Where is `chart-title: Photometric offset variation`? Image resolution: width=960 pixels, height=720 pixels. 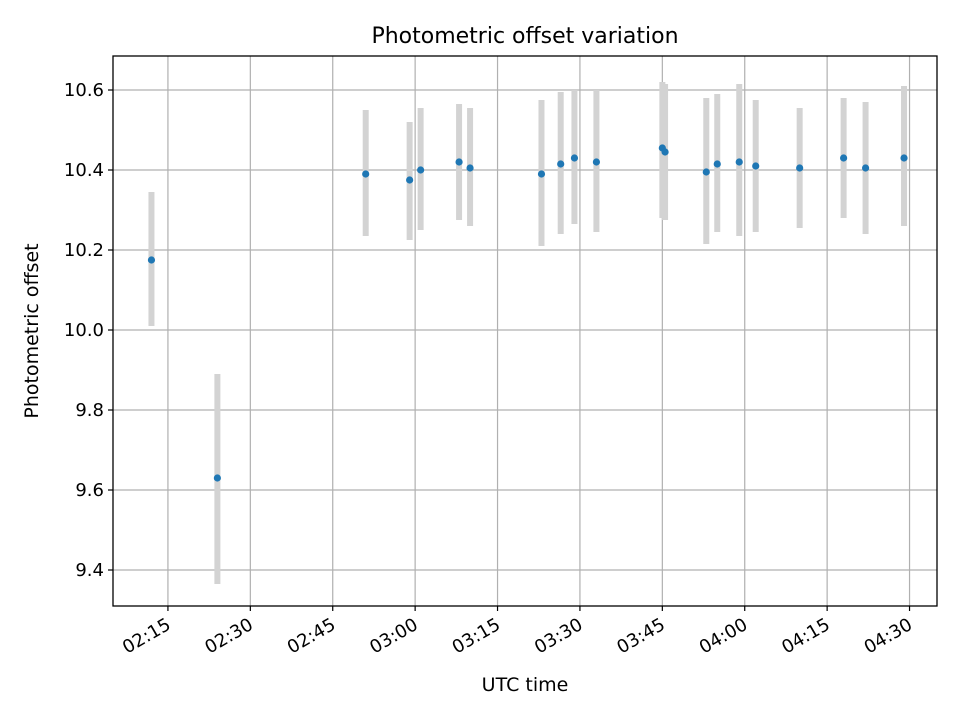
chart-title: Photometric offset variation is located at coordinates (524, 36).